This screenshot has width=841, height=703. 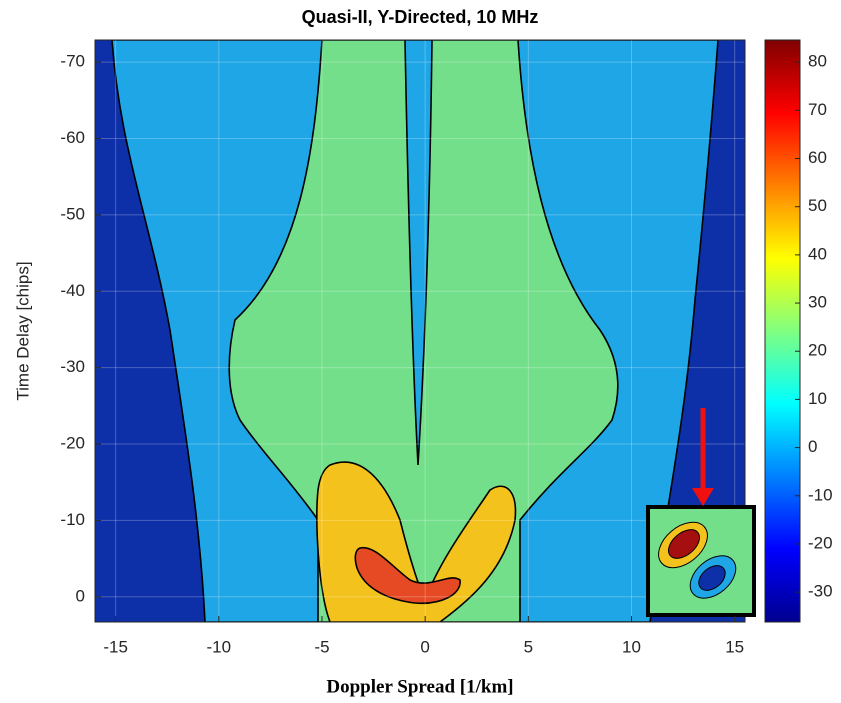 I want to click on x-tick-label: 15, so click(x=734, y=646).